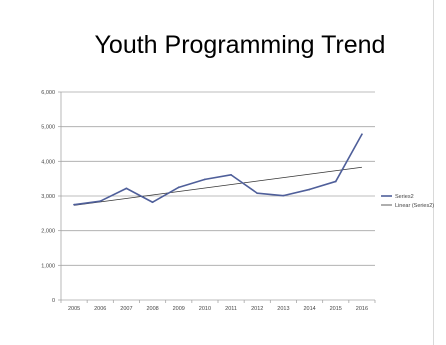 Image resolution: width=446 pixels, height=345 pixels. Describe the element at coordinates (48, 266) in the screenshot. I see `y-tick-label: 1,000` at that location.